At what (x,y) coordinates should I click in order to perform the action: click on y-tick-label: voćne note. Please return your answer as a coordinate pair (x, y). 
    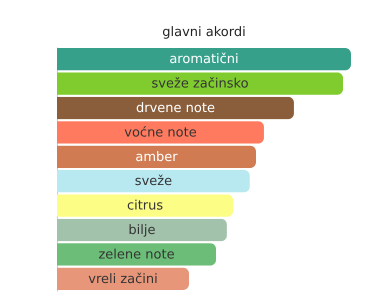
    Looking at the image, I should click on (160, 132).